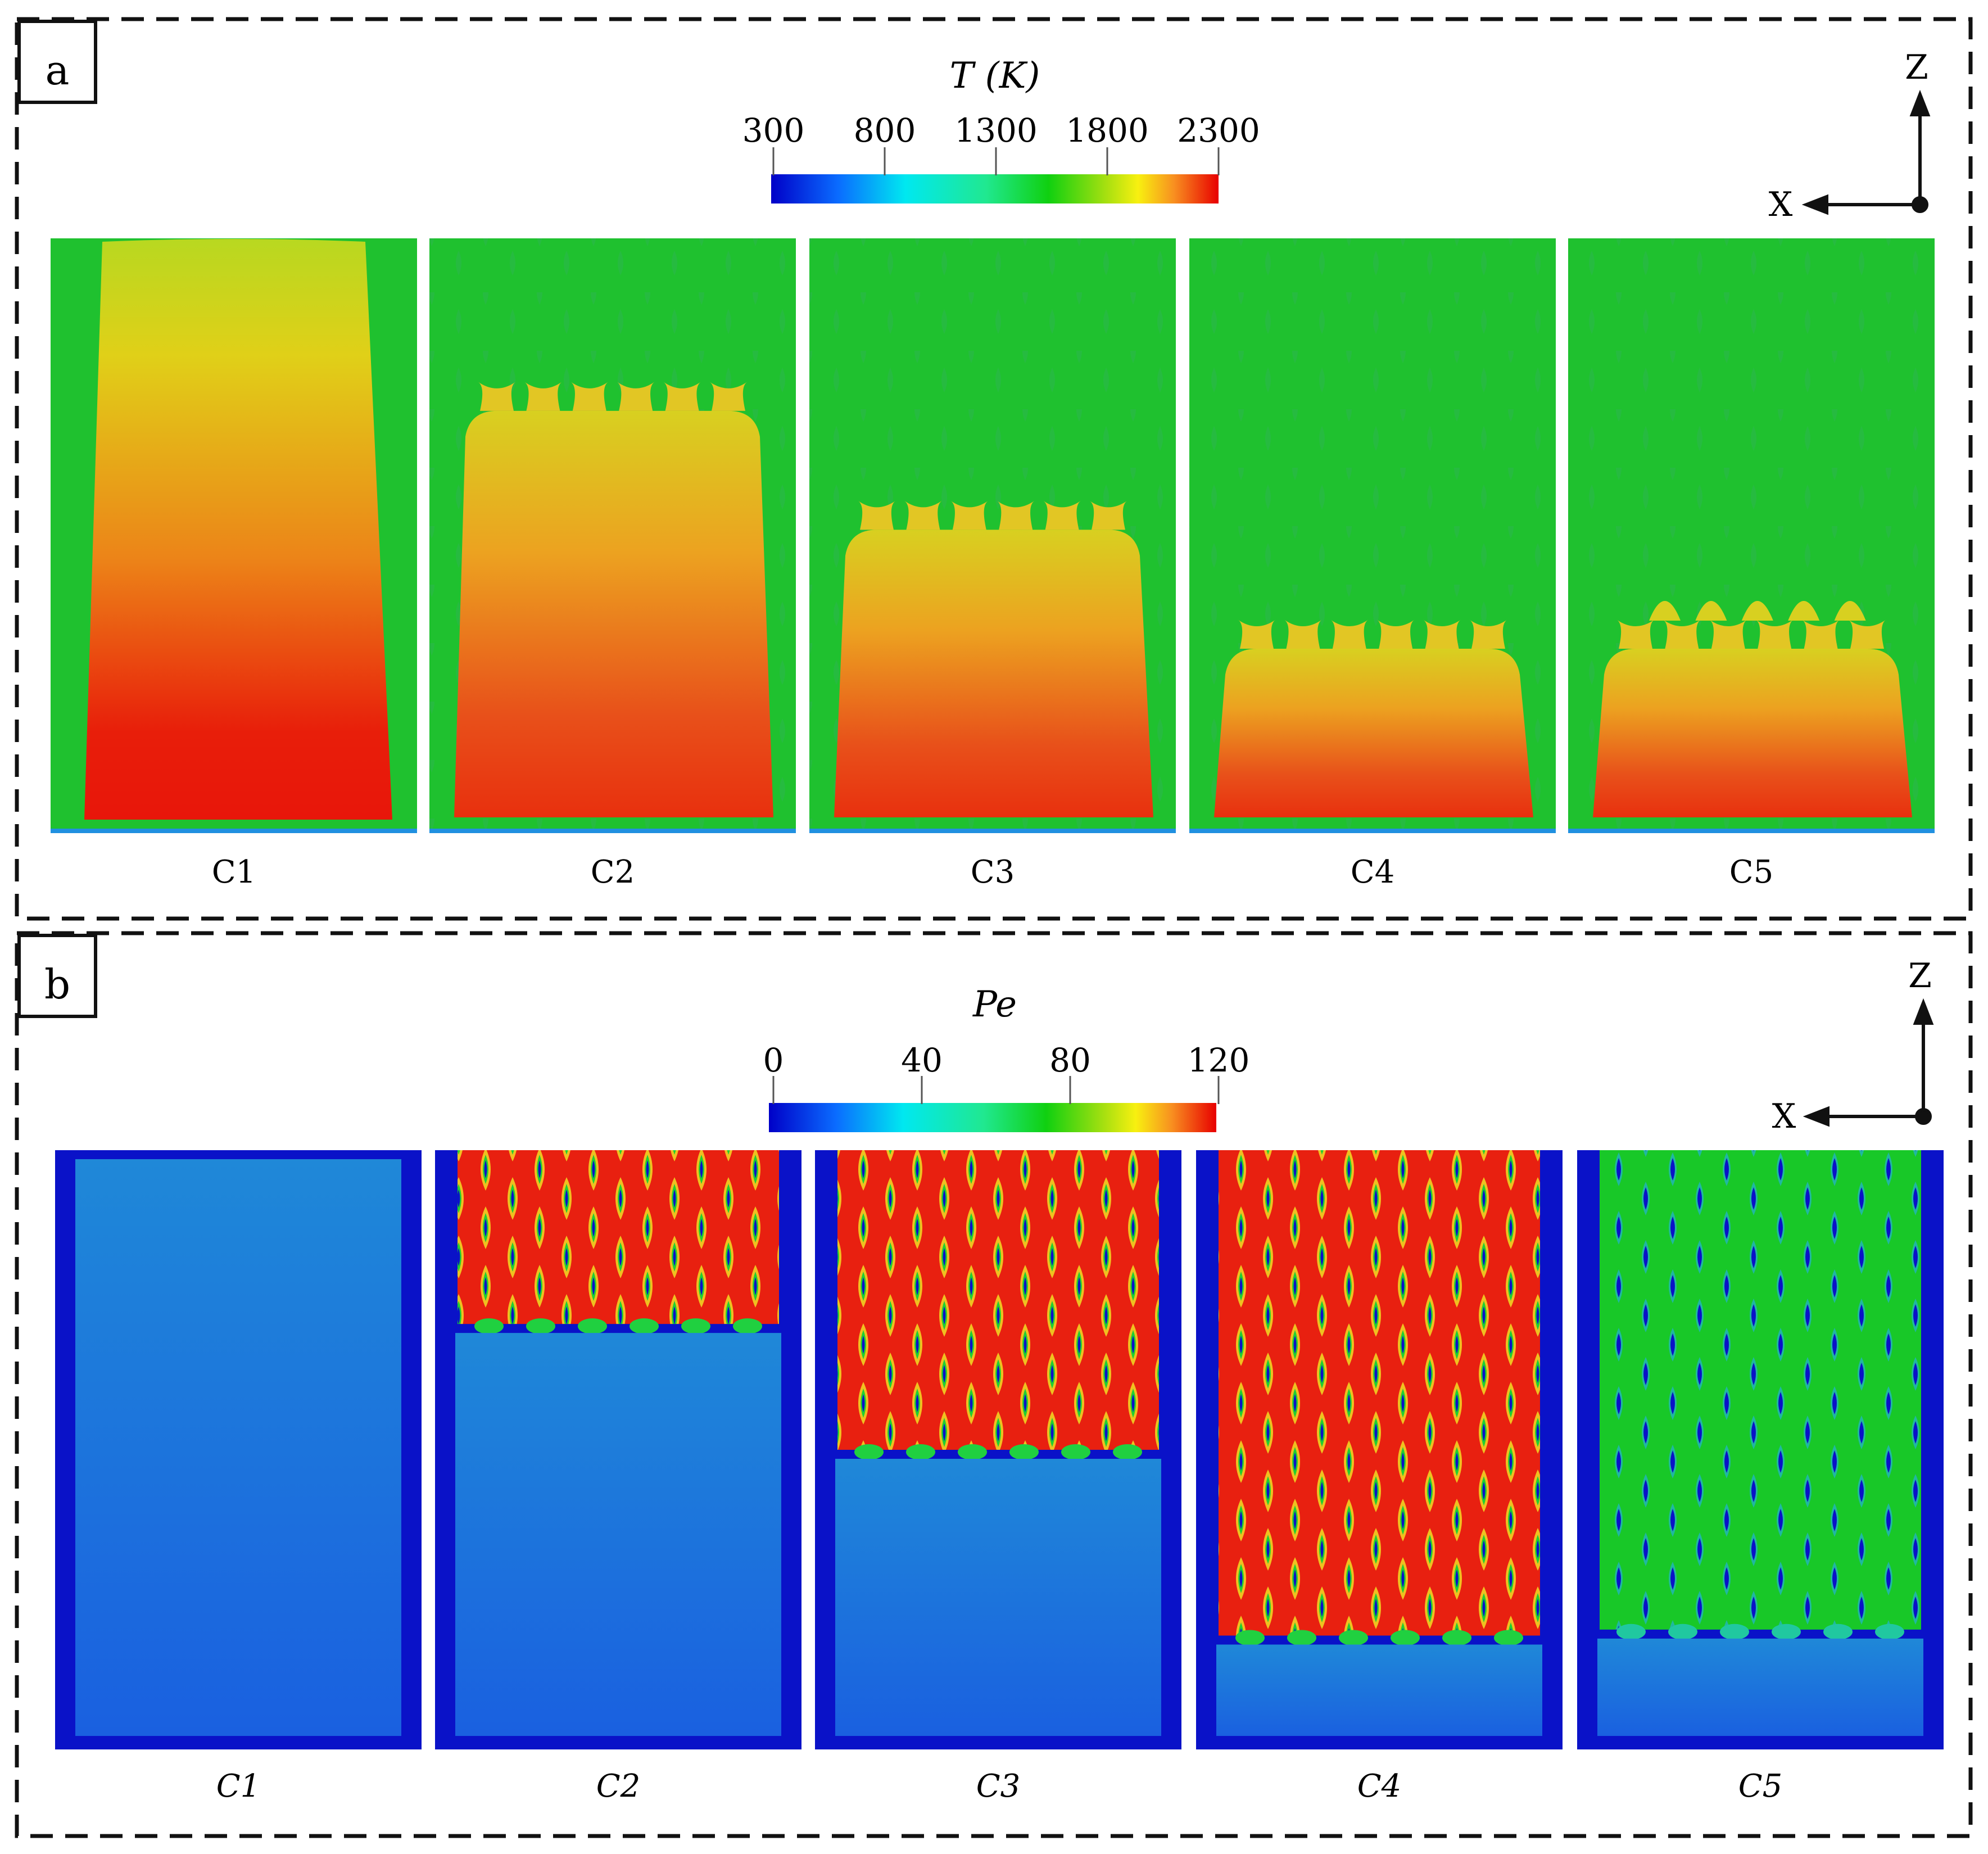 The image size is (1988, 1854). Describe the element at coordinates (992, 1117) in the screenshot. I see `colorbar-b-bar` at that location.